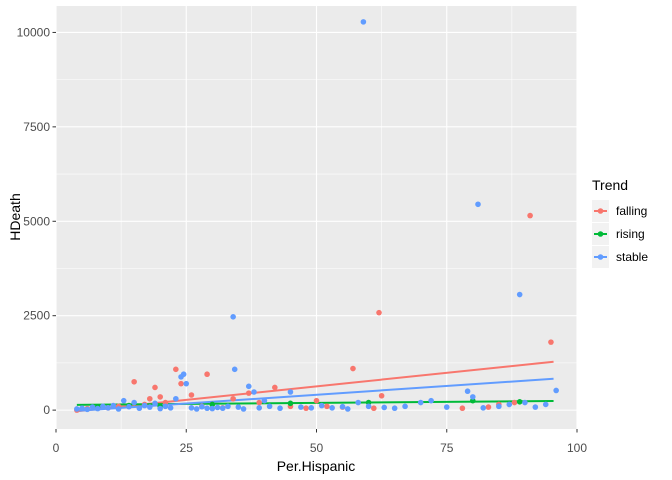  I want to click on x-tick-label: 25, so click(187, 448).